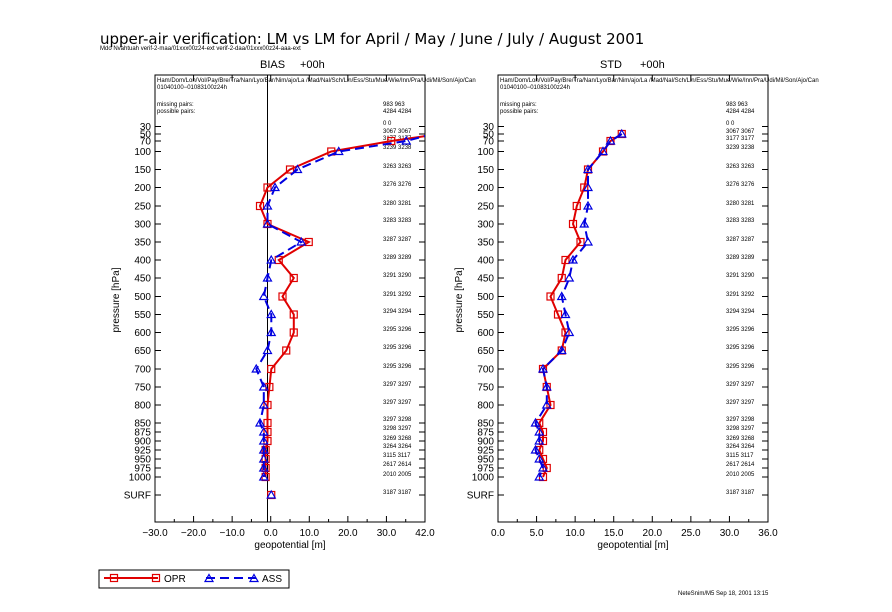  I want to click on y-tick-label: 150, so click(485, 170).